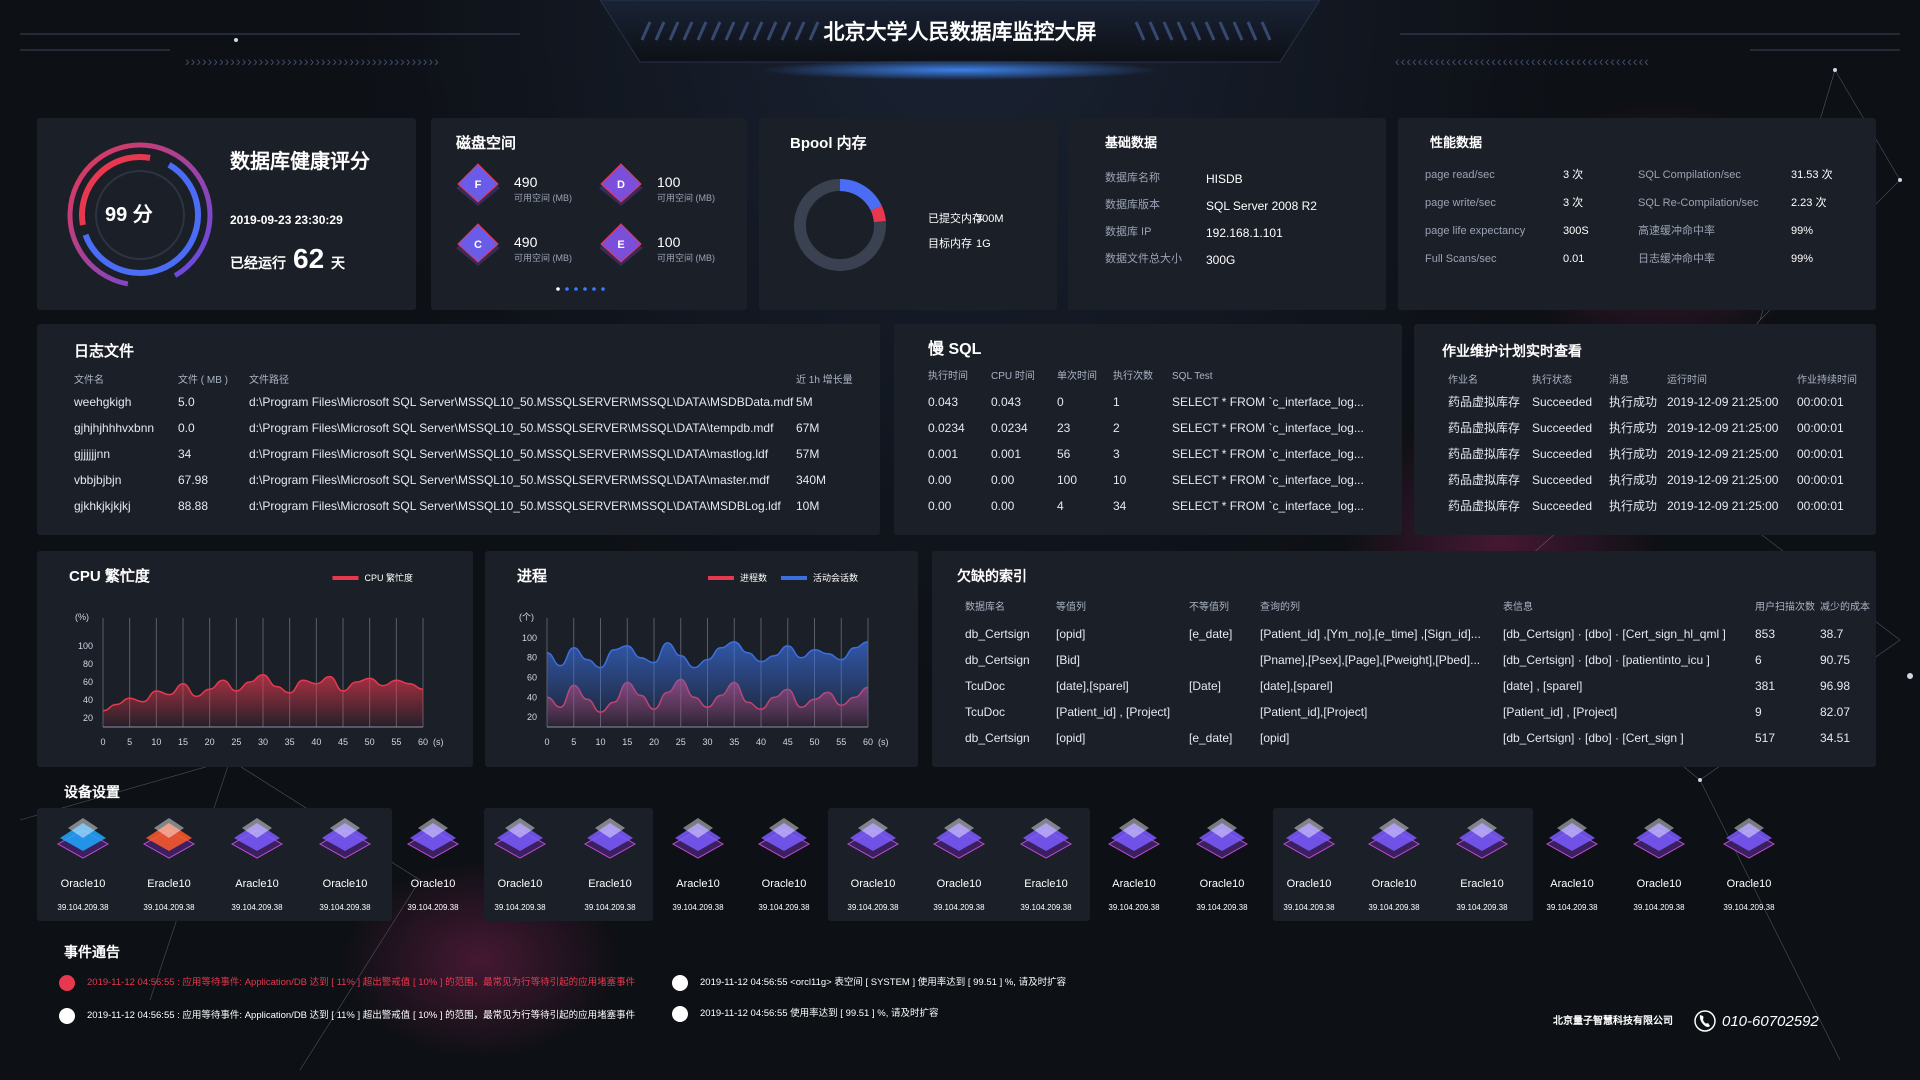  Describe the element at coordinates (1120, 480) in the screenshot. I see `table-cell: 10` at that location.